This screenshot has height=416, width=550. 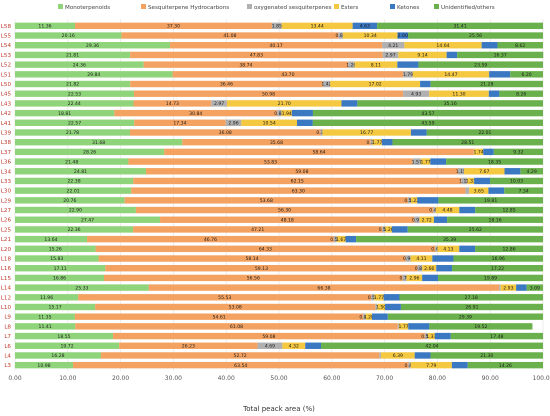 What do you see at coordinates (384, 230) in the screenshot?
I see `data-label: 0.55` at bounding box center [384, 230].